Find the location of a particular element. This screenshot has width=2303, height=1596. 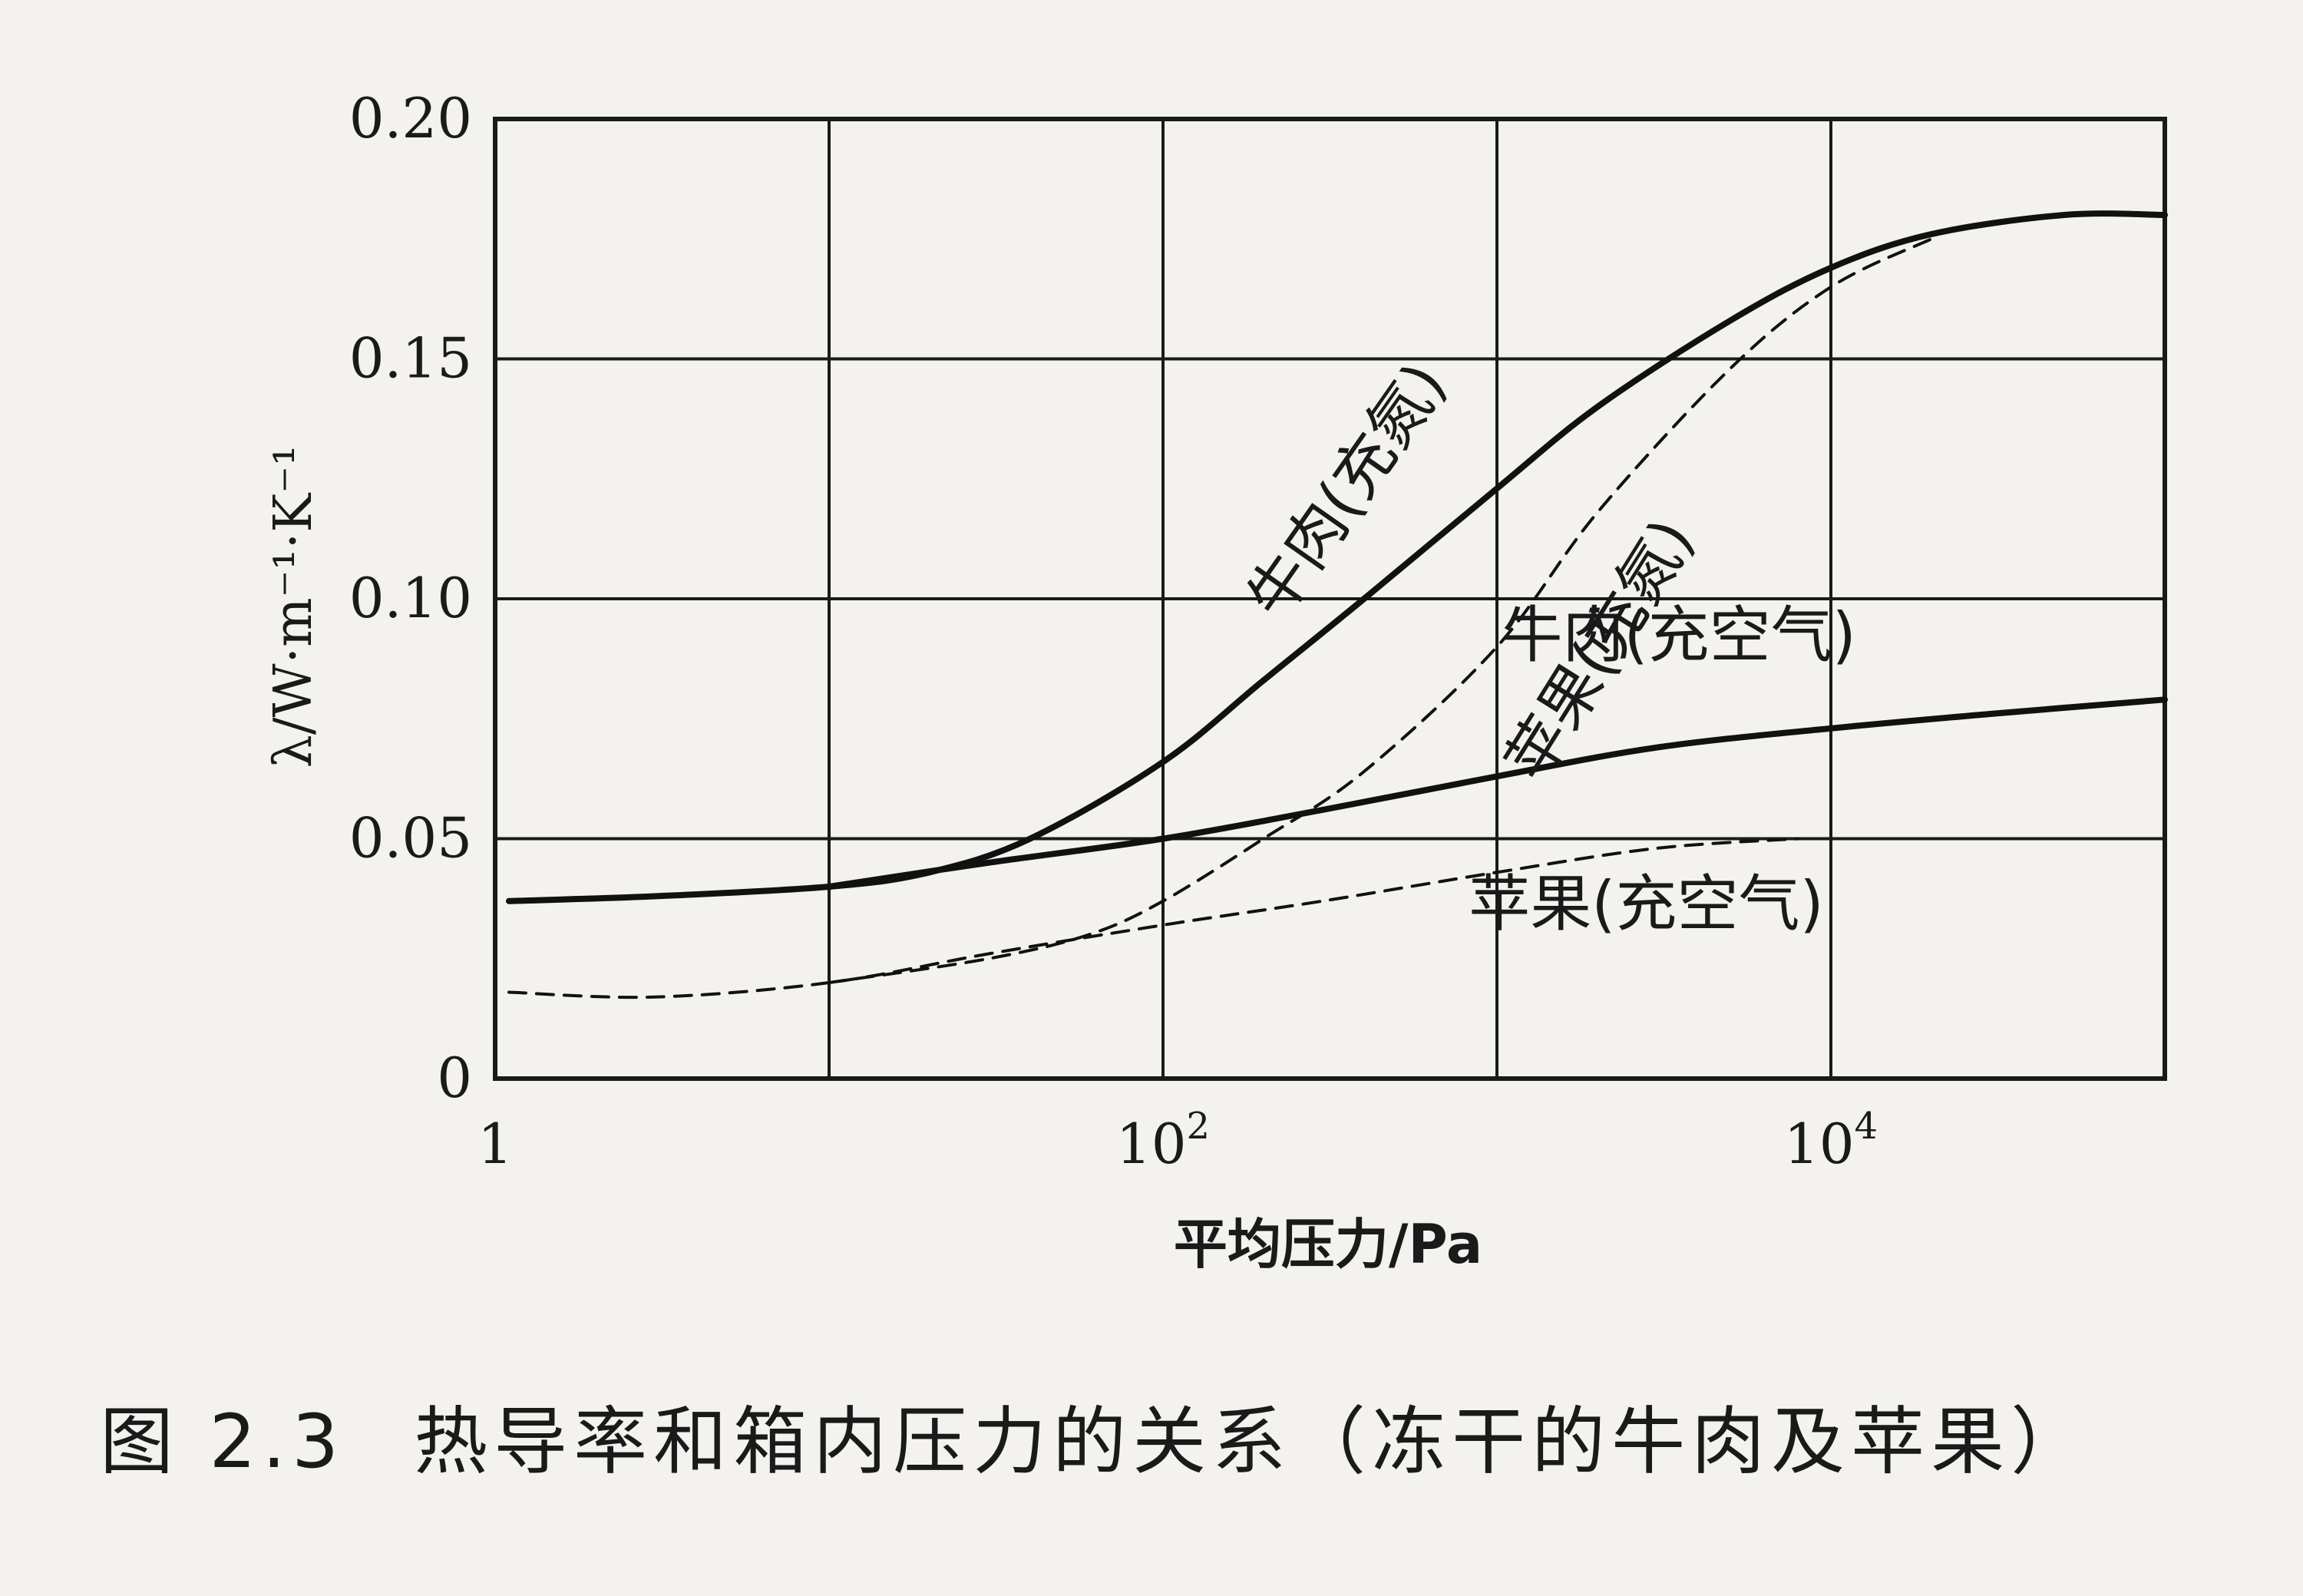

curve-label-4: 苹果(充空气) is located at coordinates (1646, 904).